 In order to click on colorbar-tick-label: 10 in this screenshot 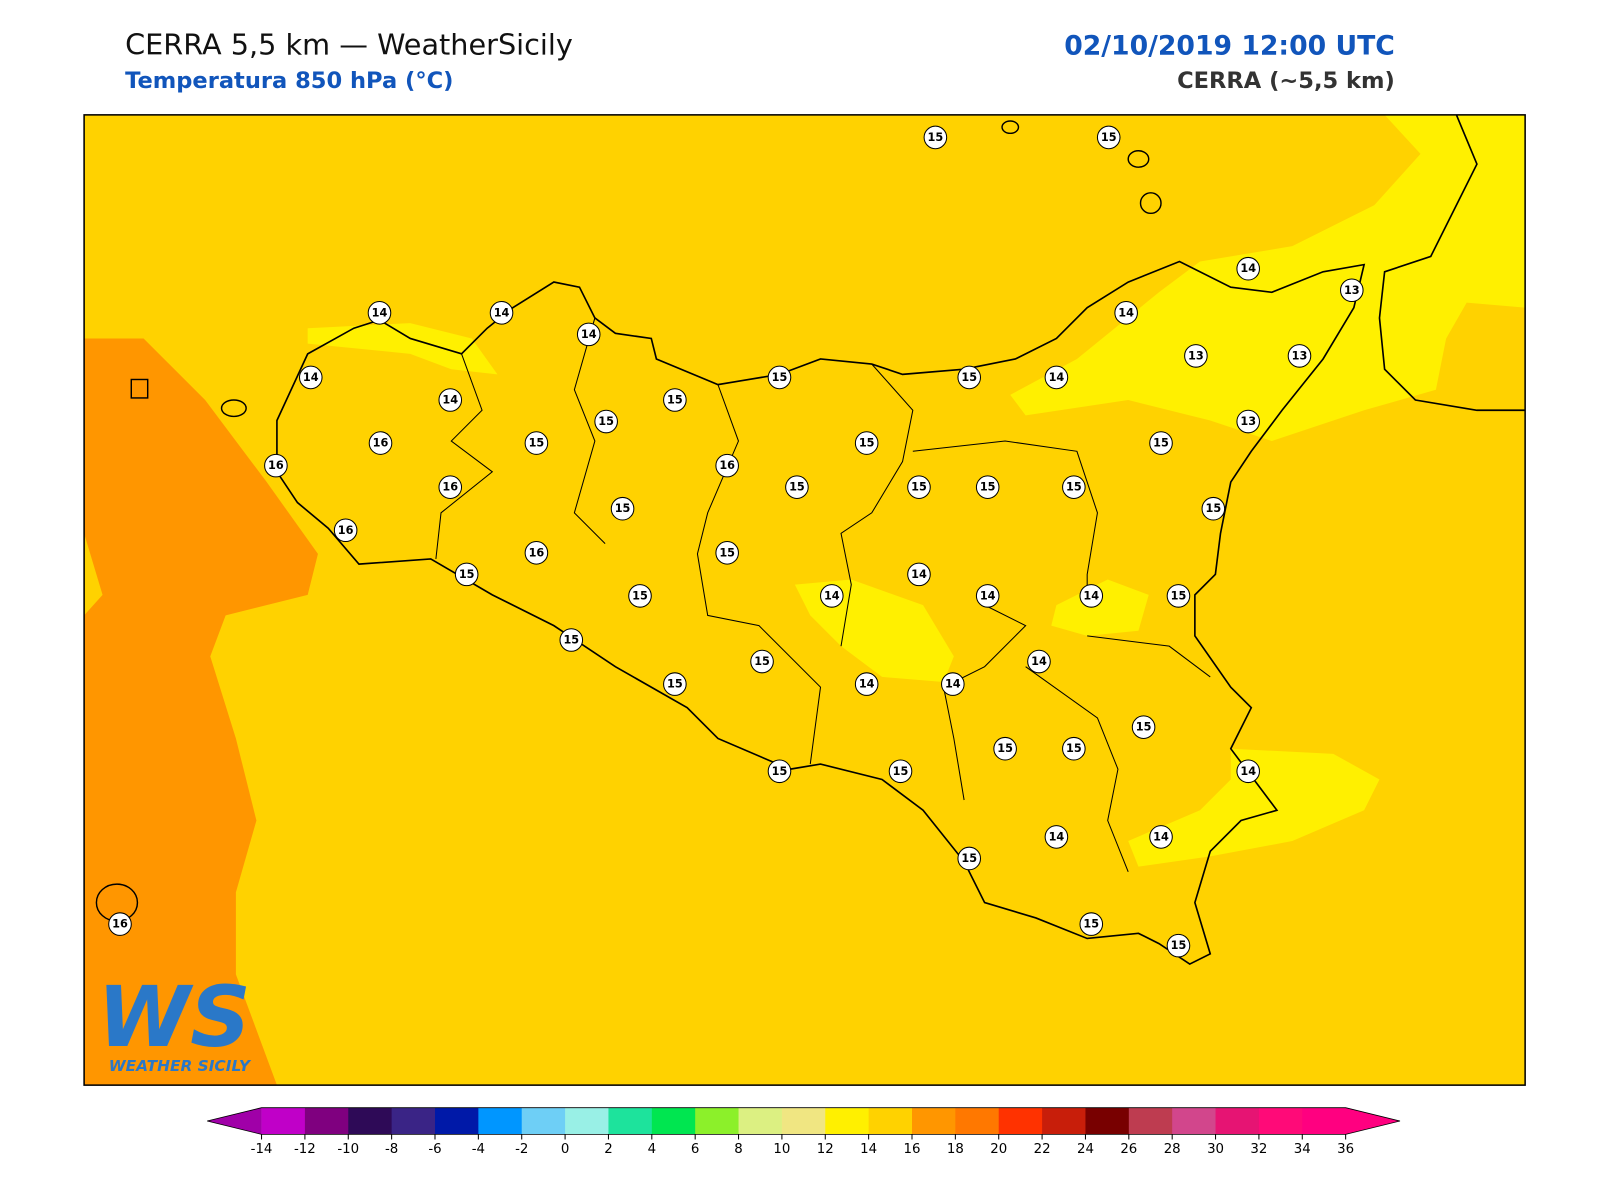, I will do `click(781, 1149)`.